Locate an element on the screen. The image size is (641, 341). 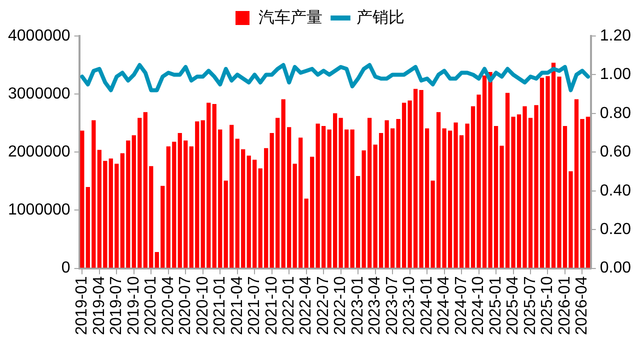
bar is located at coordinates (82, 199).